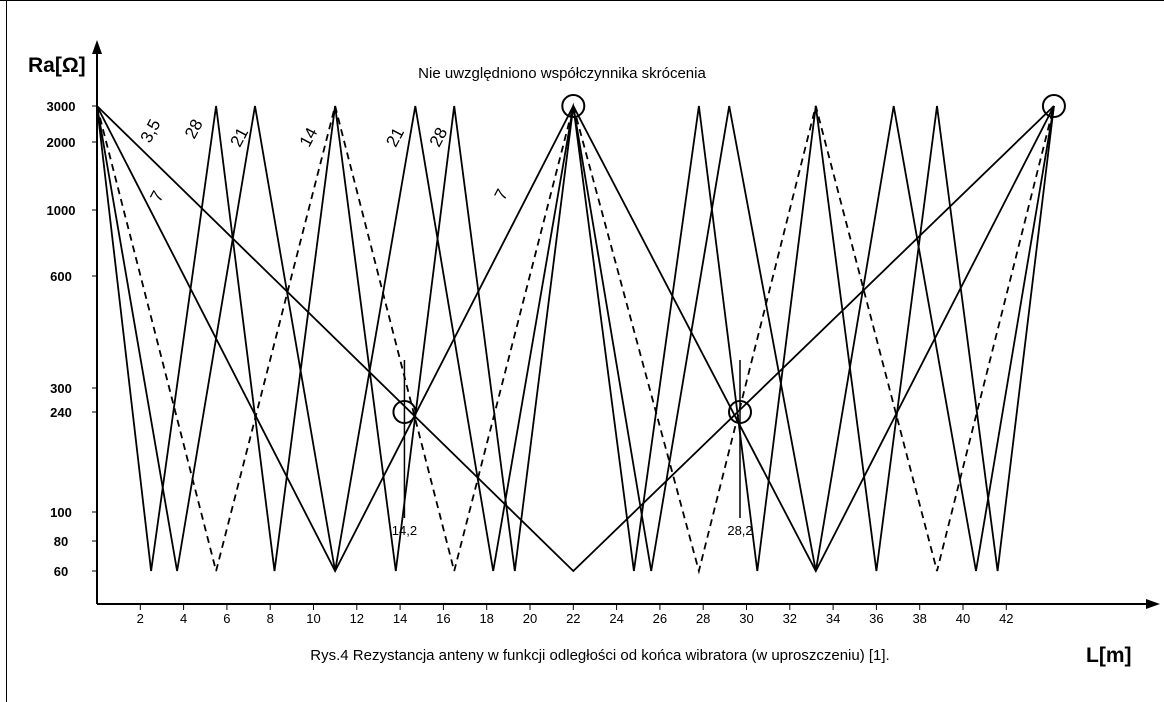  What do you see at coordinates (400, 618) in the screenshot?
I see `x-tick-label: 14` at bounding box center [400, 618].